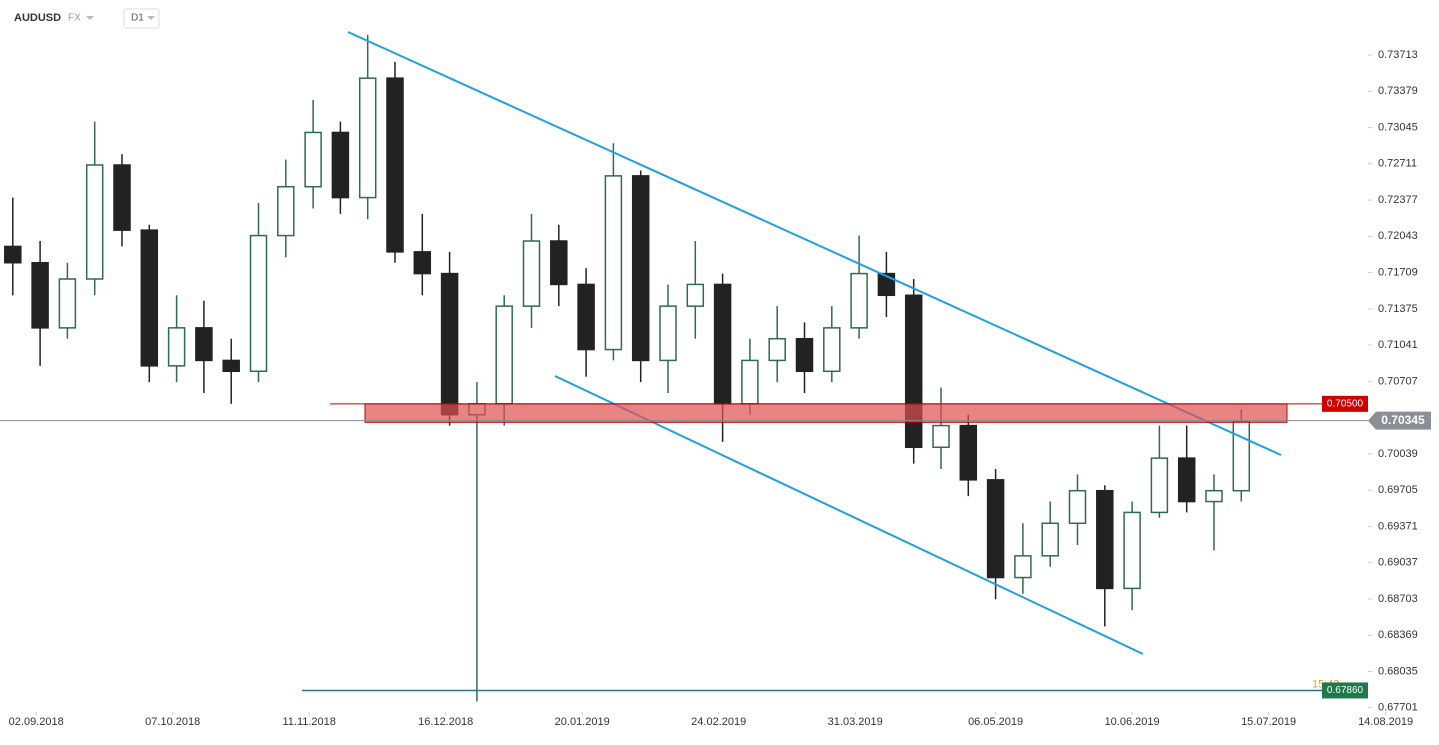 Image resolution: width=1439 pixels, height=745 pixels. What do you see at coordinates (1398, 273) in the screenshot?
I see `y-tick-label: 0.71709` at bounding box center [1398, 273].